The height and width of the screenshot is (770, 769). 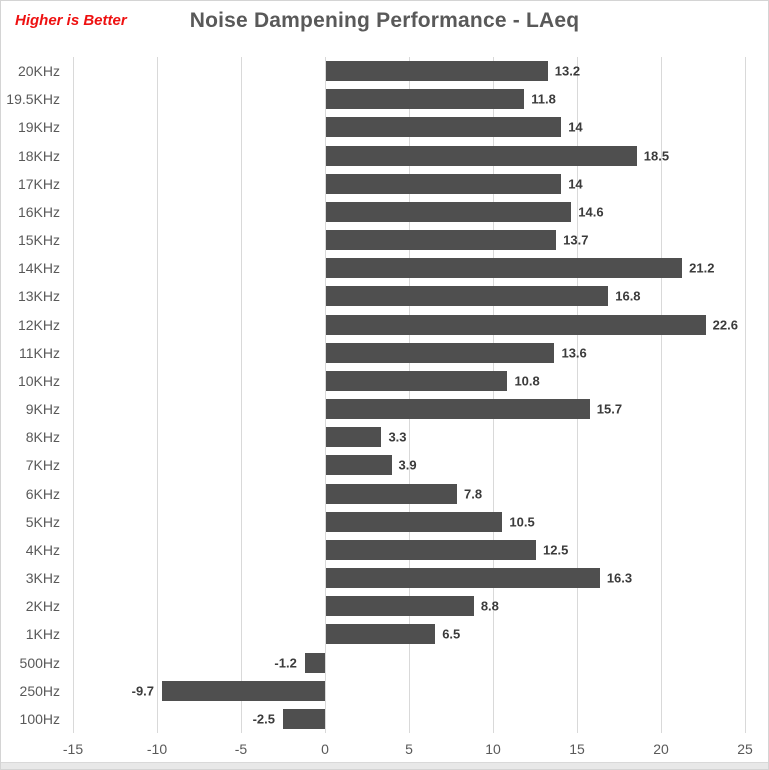 I want to click on data-label: -2.5, so click(x=263, y=719).